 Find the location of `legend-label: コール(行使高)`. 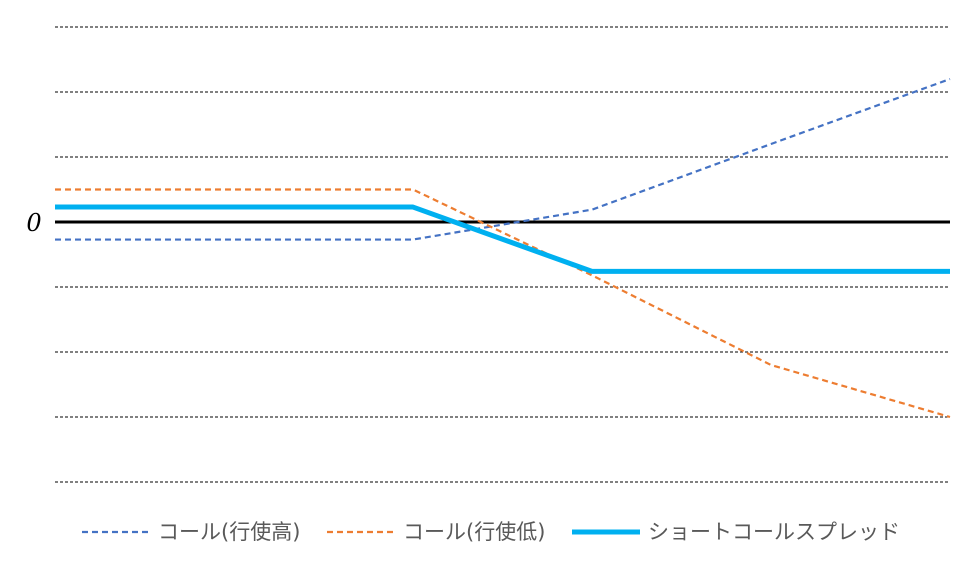

legend-label: コール(行使高) is located at coordinates (229, 532).